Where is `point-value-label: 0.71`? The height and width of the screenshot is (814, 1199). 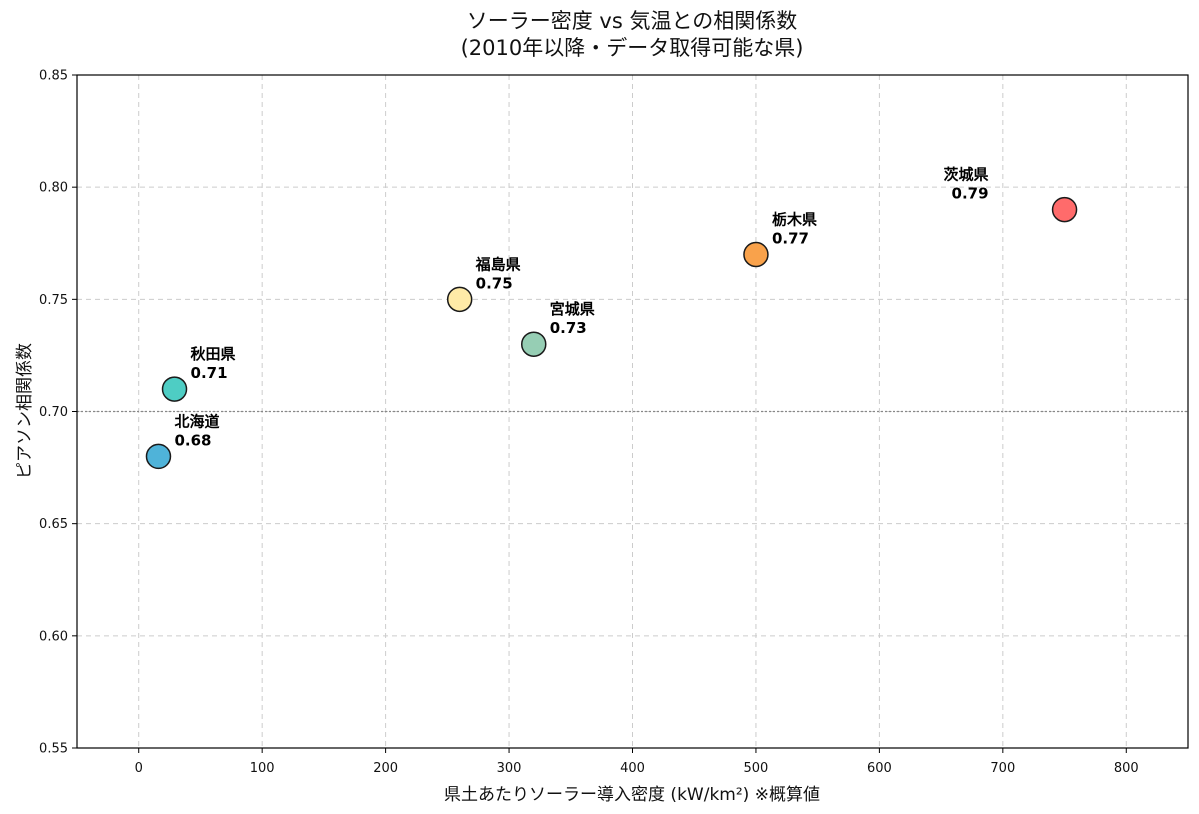 point-value-label: 0.71 is located at coordinates (209, 373).